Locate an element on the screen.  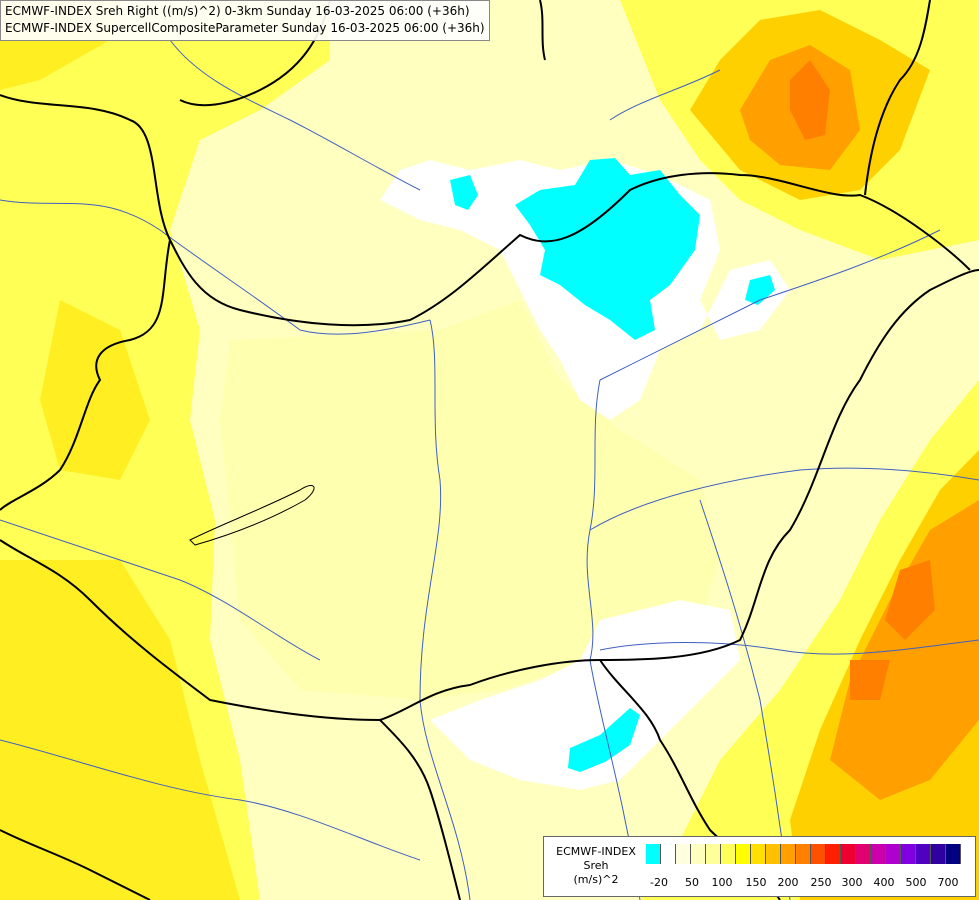
legend-ticks: -20 50 100 150 200 250 300 400 500 700 is located at coordinates (806, 883).